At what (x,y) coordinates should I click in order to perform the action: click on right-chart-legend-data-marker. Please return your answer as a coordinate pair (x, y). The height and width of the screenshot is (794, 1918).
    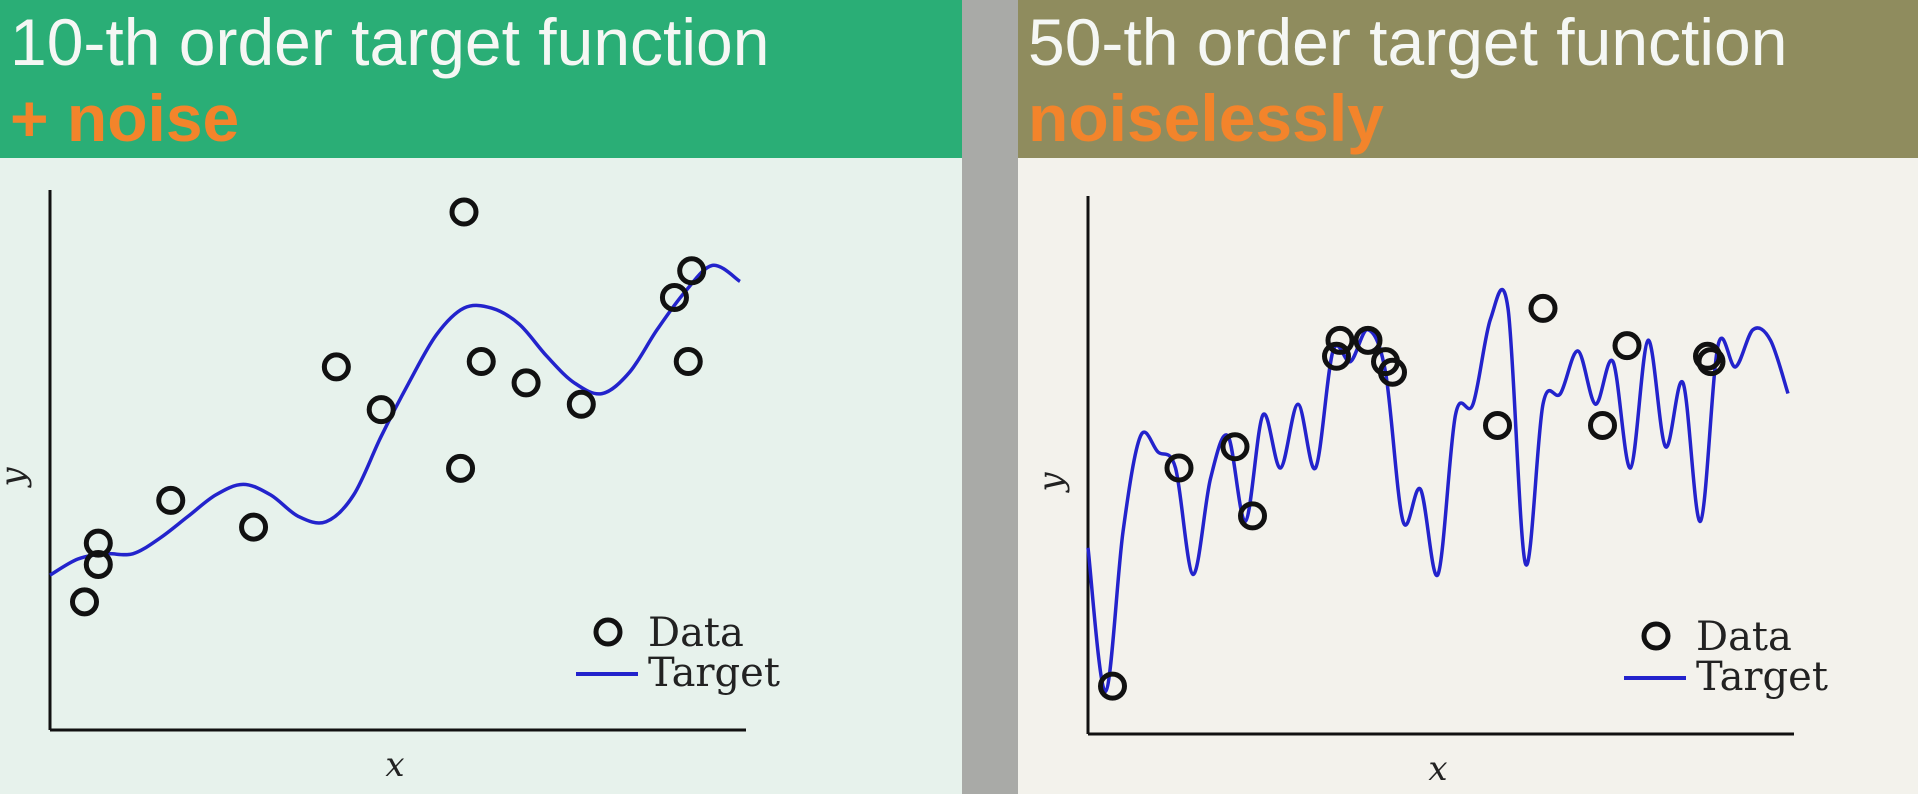
    Looking at the image, I should click on (1656, 636).